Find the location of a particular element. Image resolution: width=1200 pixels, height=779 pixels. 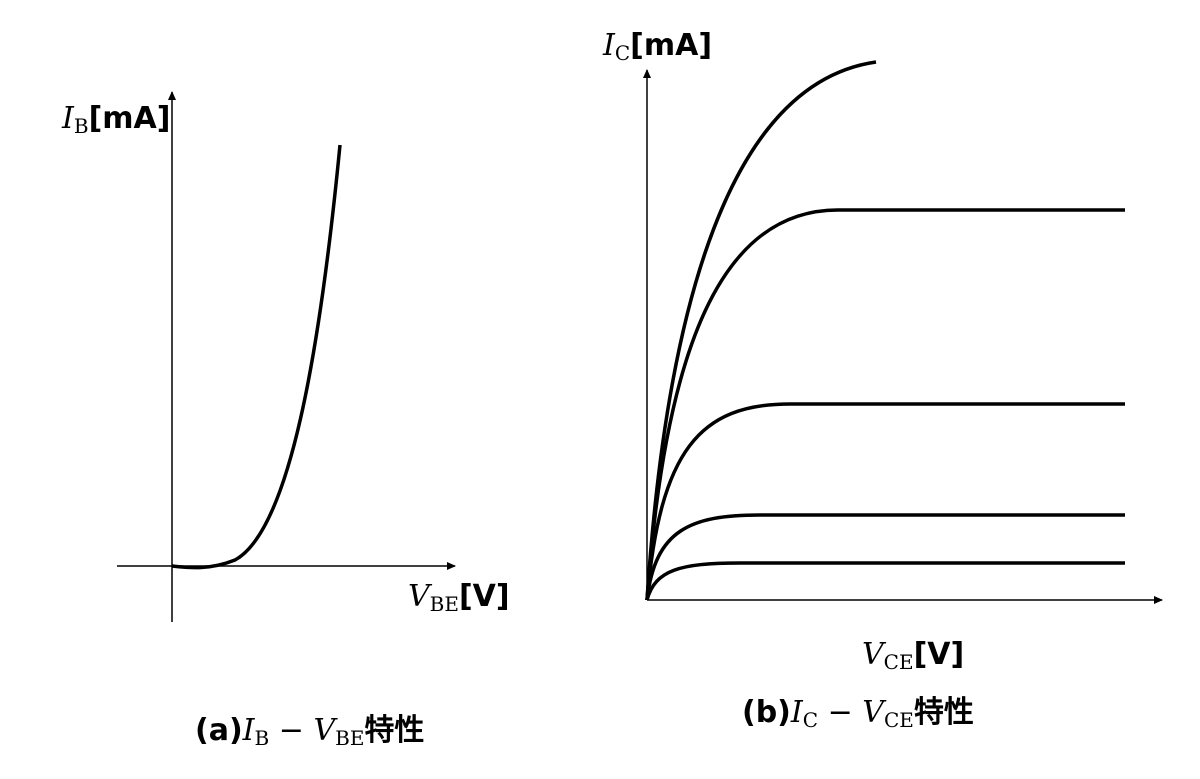

y-axis-label: IC[mA] is located at coordinates (657, 46).